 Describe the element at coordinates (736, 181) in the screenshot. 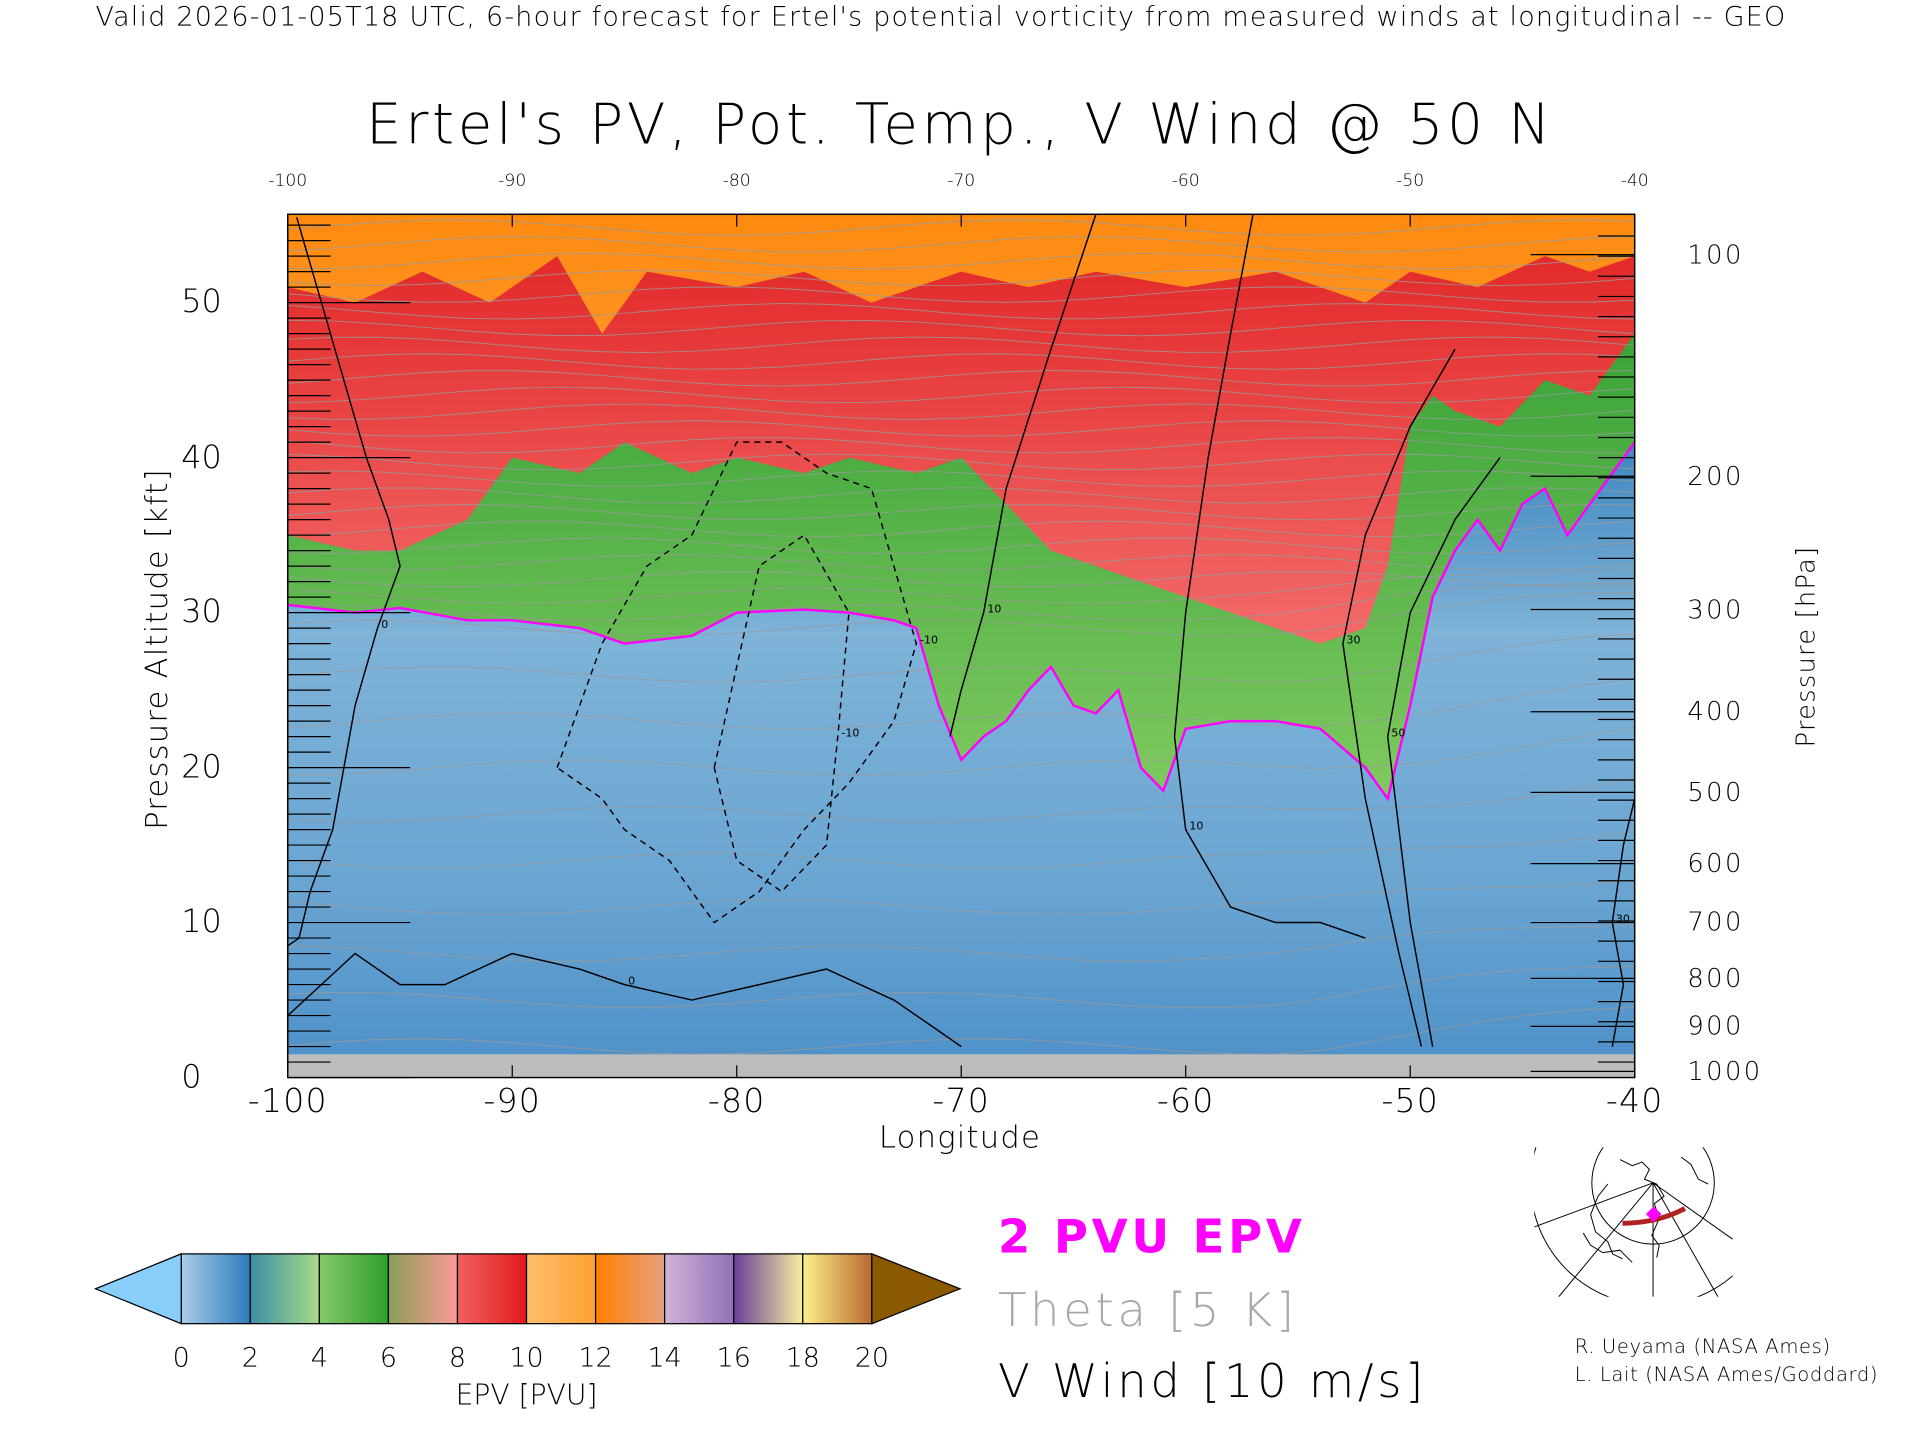

I see `top-tick-label: -80` at that location.